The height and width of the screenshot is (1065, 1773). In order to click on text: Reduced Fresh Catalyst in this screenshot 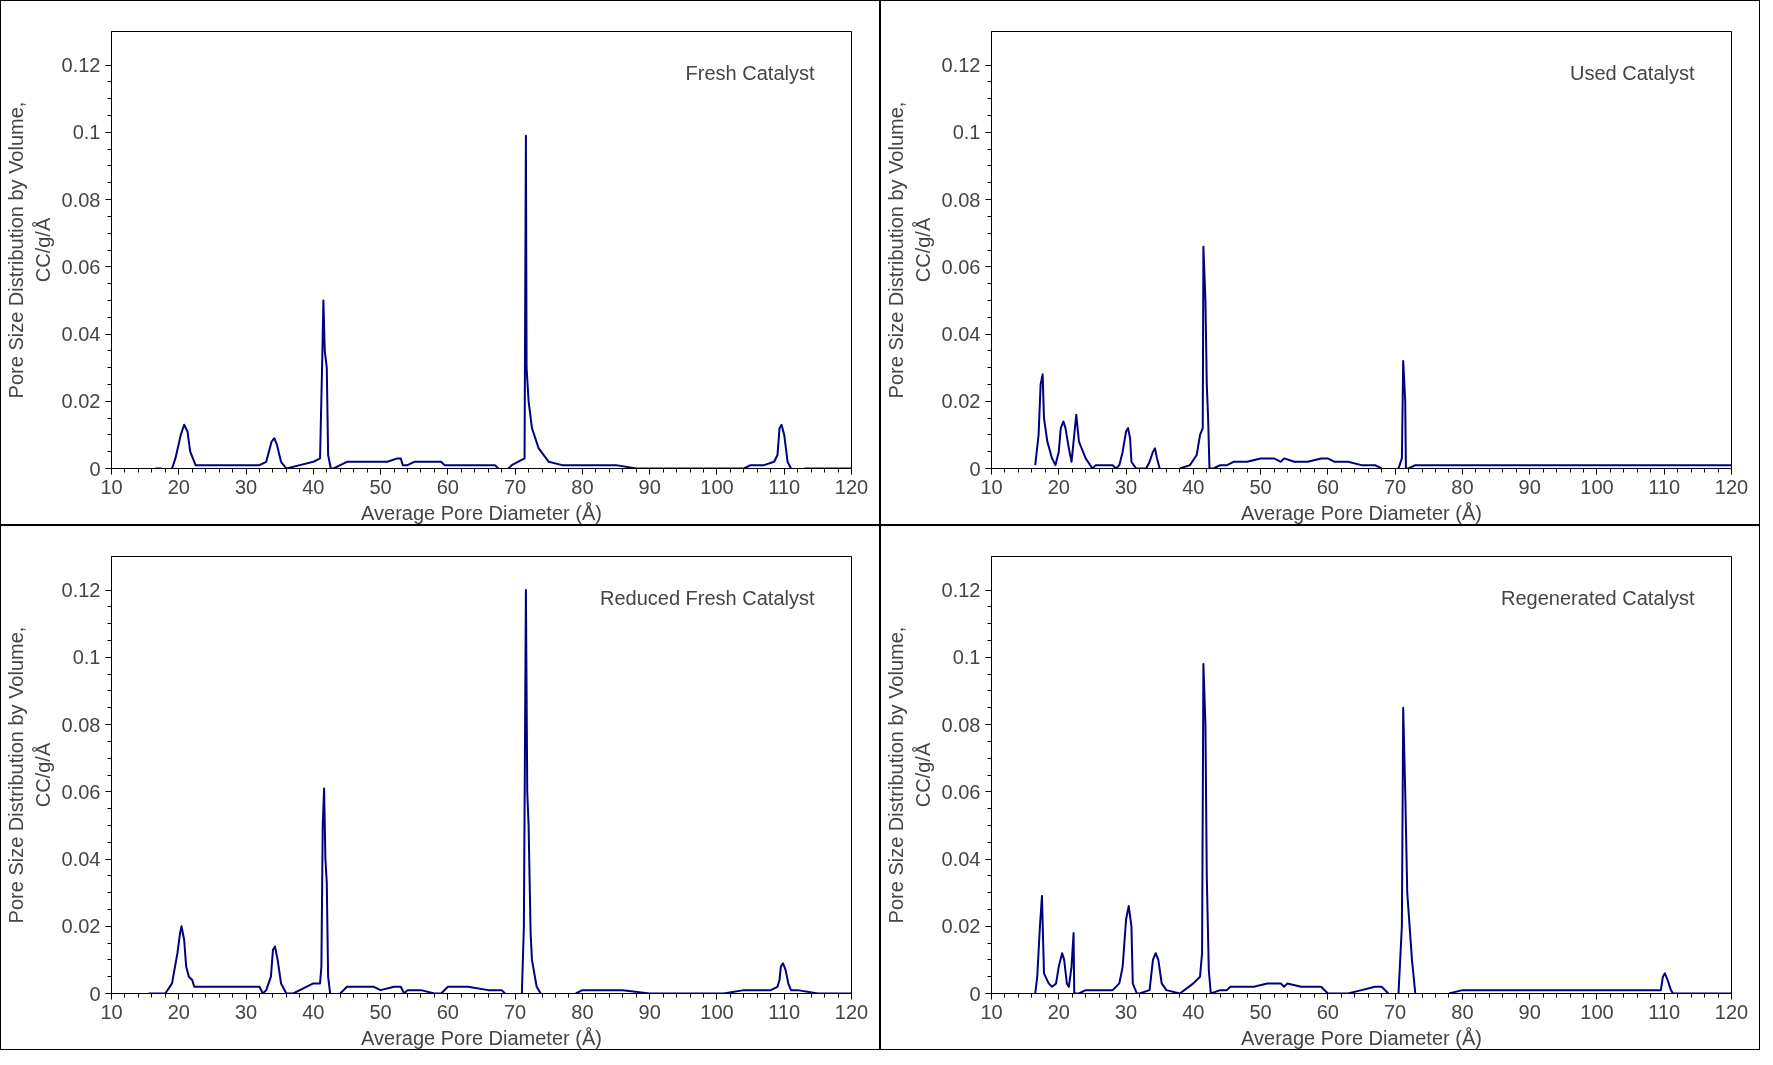, I will do `click(707, 598)`.